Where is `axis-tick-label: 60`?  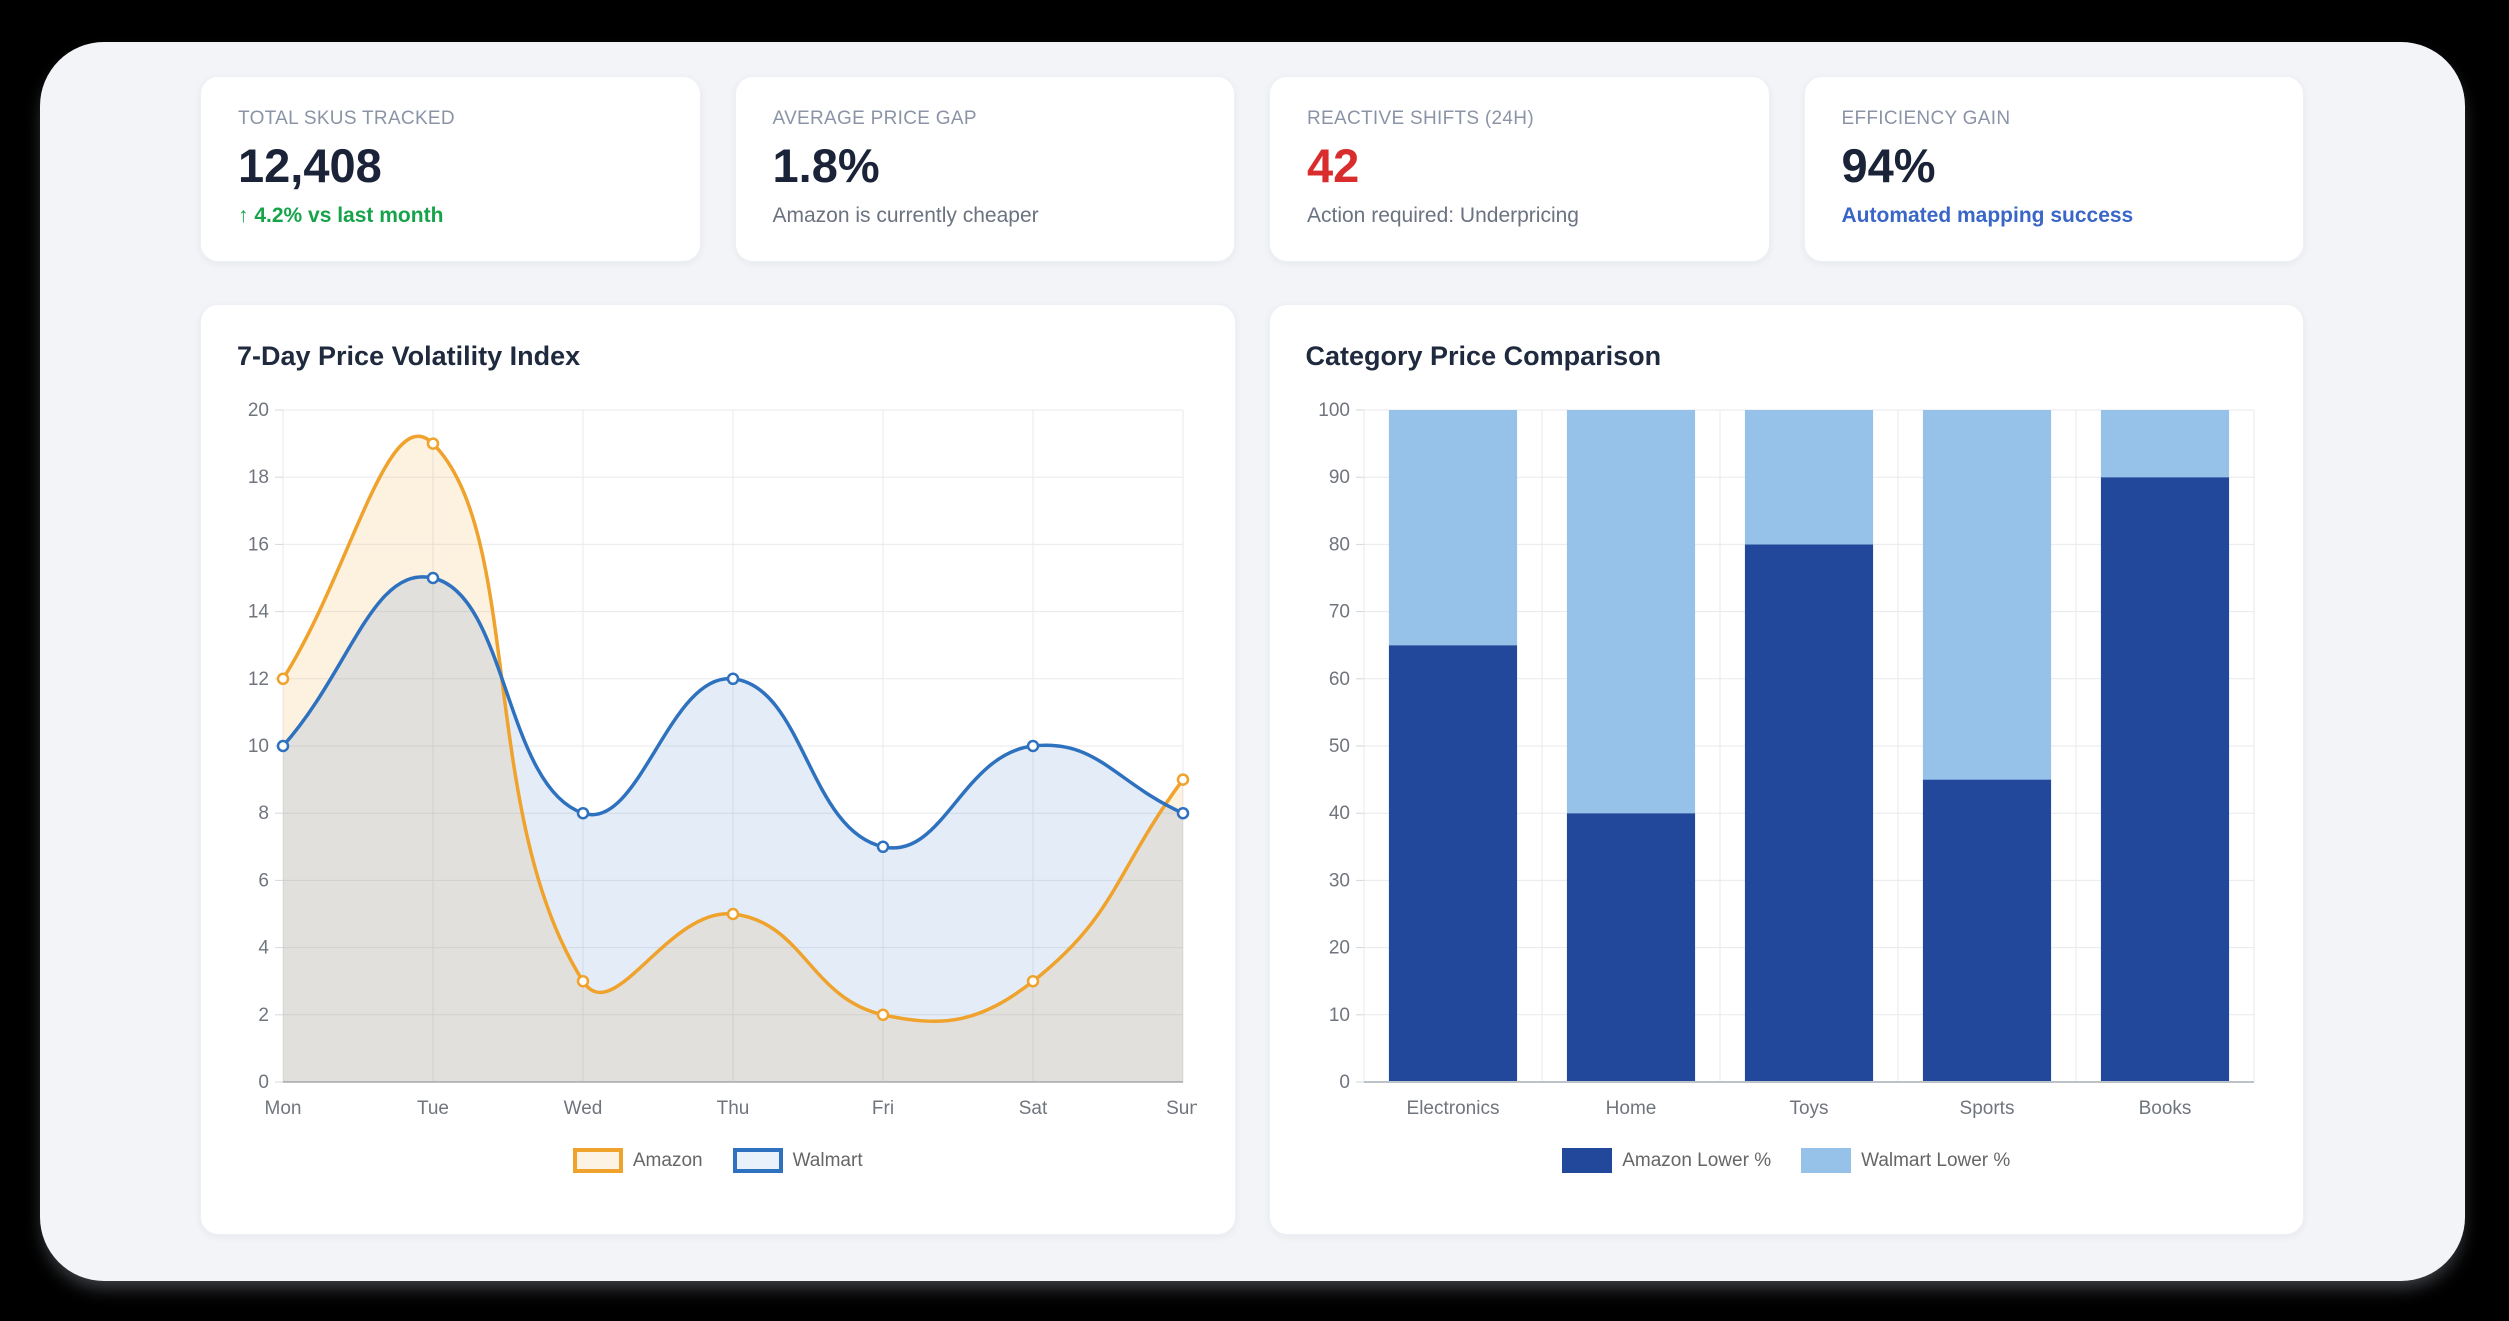 axis-tick-label: 60 is located at coordinates (1338, 679).